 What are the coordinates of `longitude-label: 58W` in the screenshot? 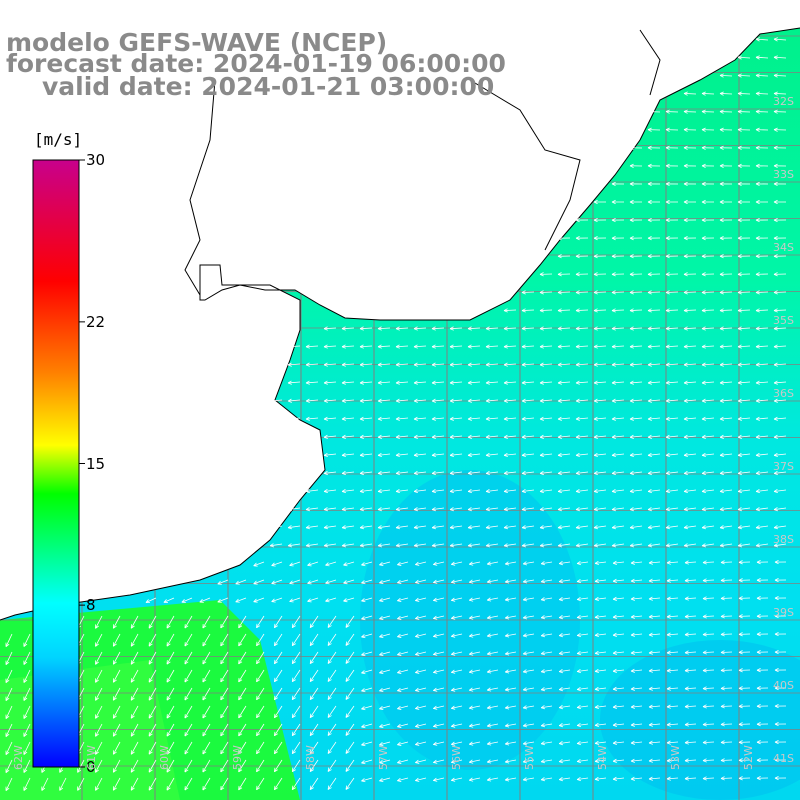 It's located at (310, 757).